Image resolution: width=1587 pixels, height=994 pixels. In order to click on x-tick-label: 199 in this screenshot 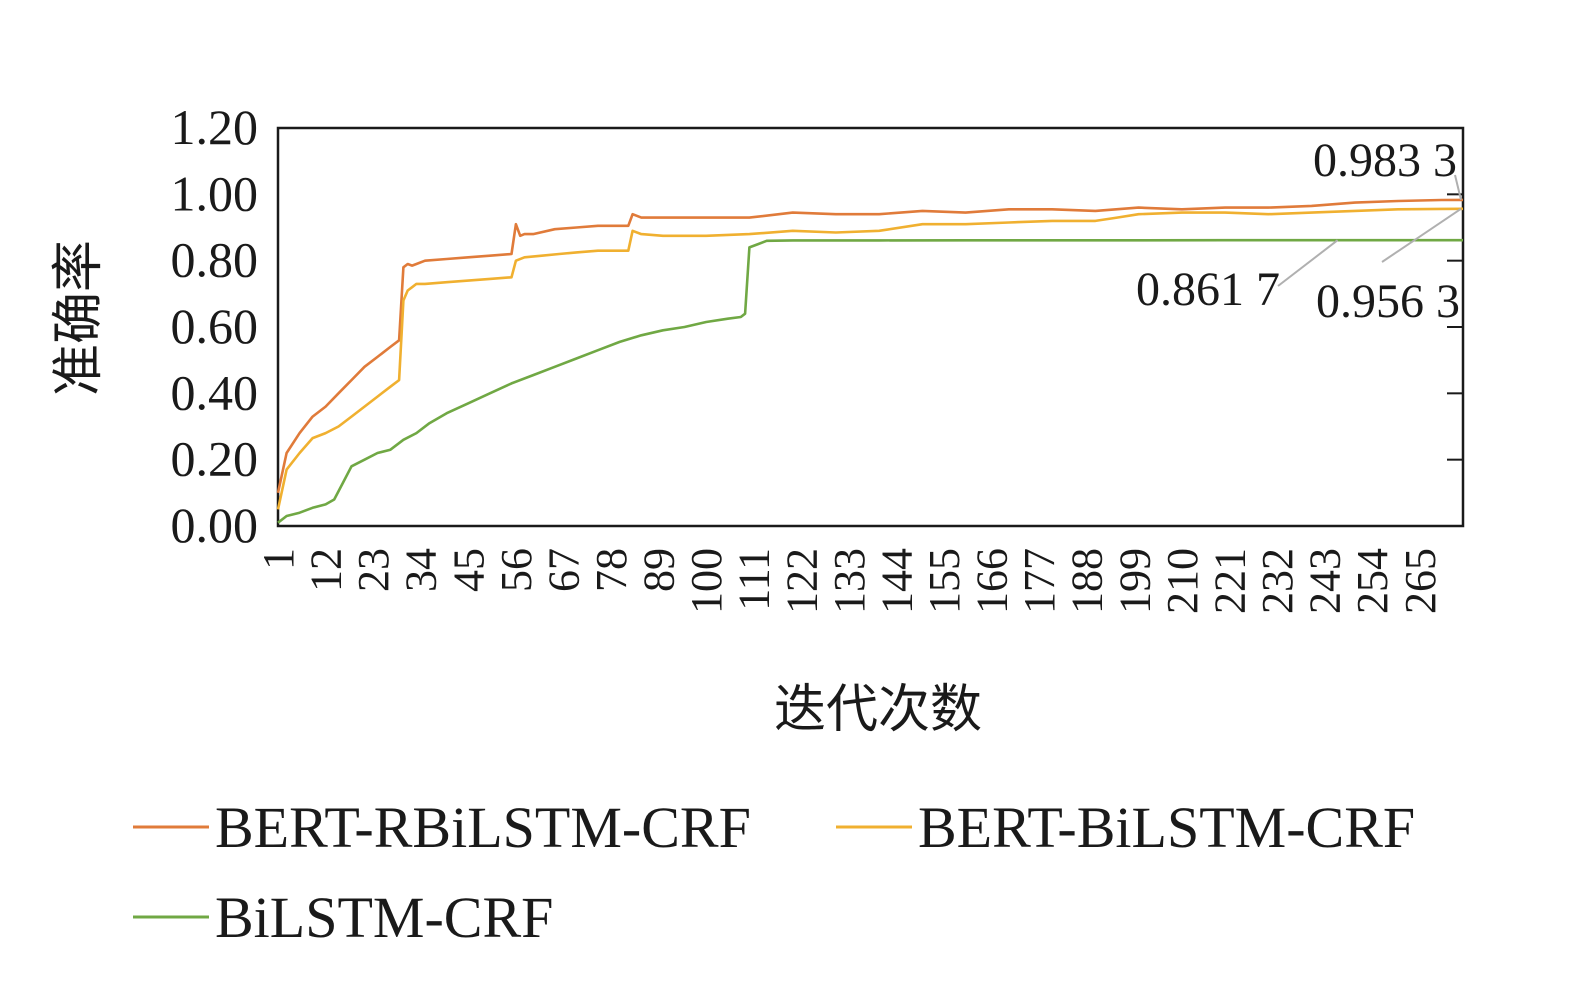, I will do `click(1134, 581)`.